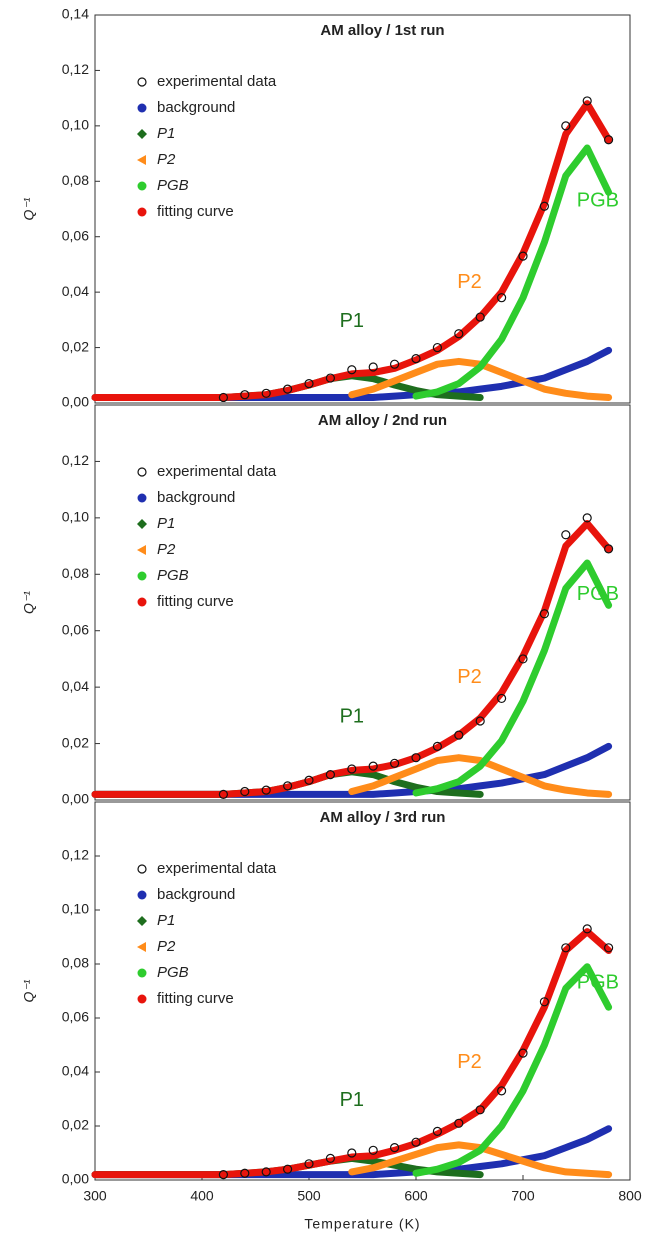  Describe the element at coordinates (523, 1196) in the screenshot. I see `x-tick-label: 700` at that location.